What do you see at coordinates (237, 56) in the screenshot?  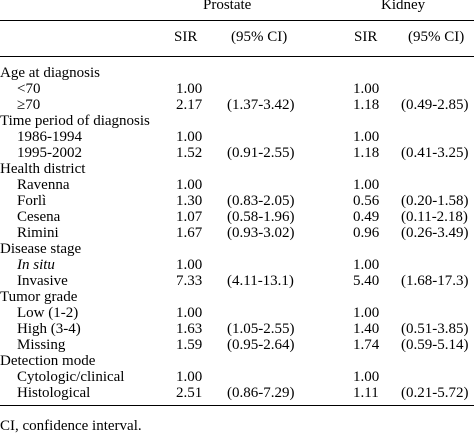 I see `rule-header` at bounding box center [237, 56].